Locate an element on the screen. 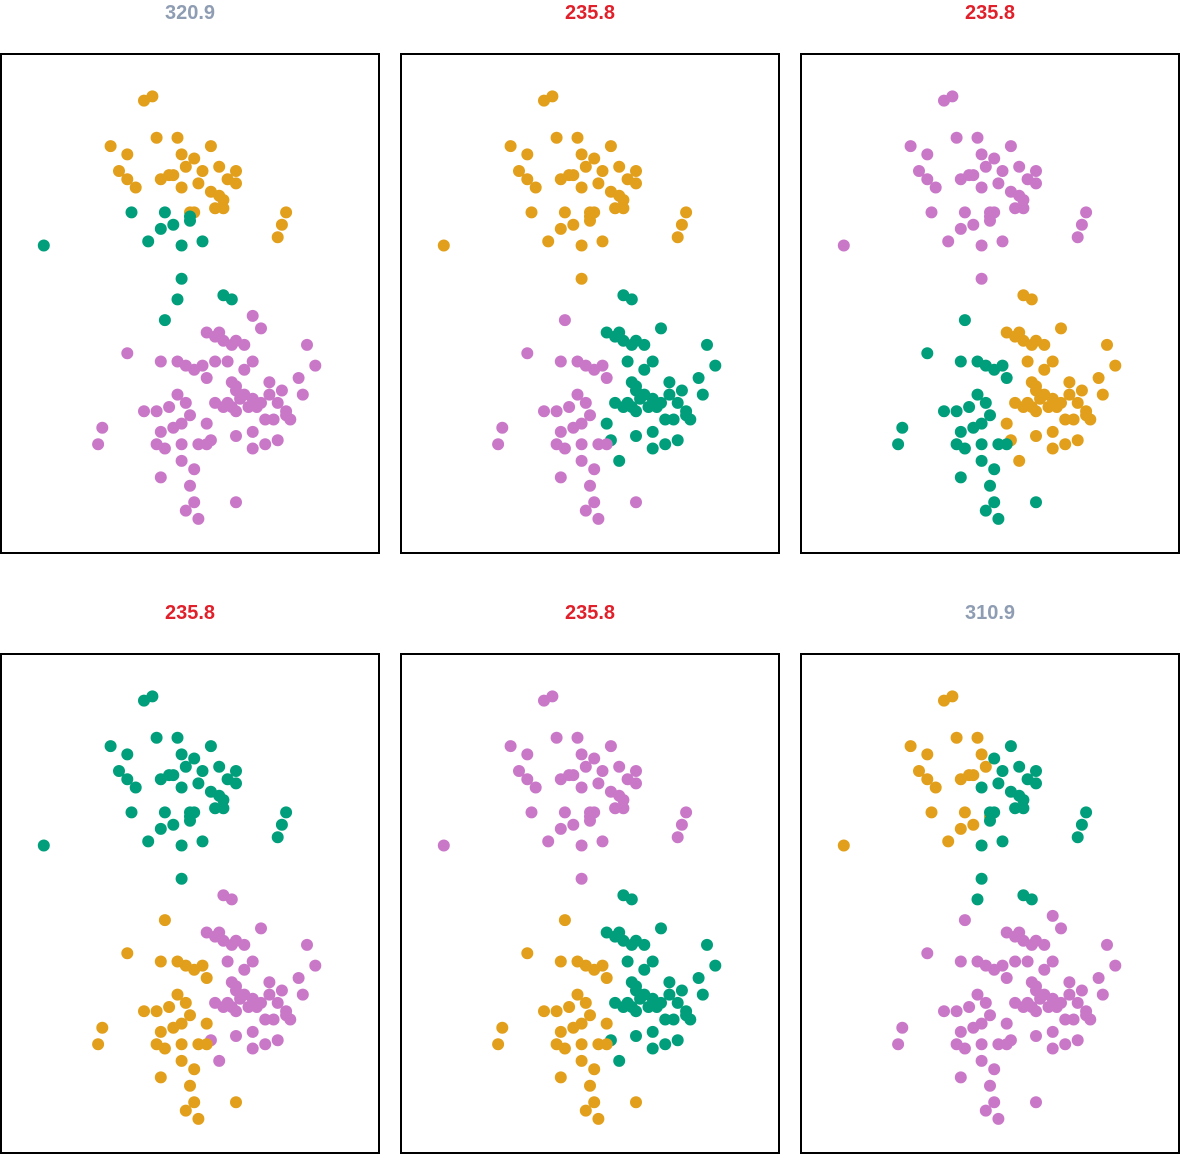 This screenshot has width=1180, height=1160. scatter-plot is located at coordinates (179, 307).